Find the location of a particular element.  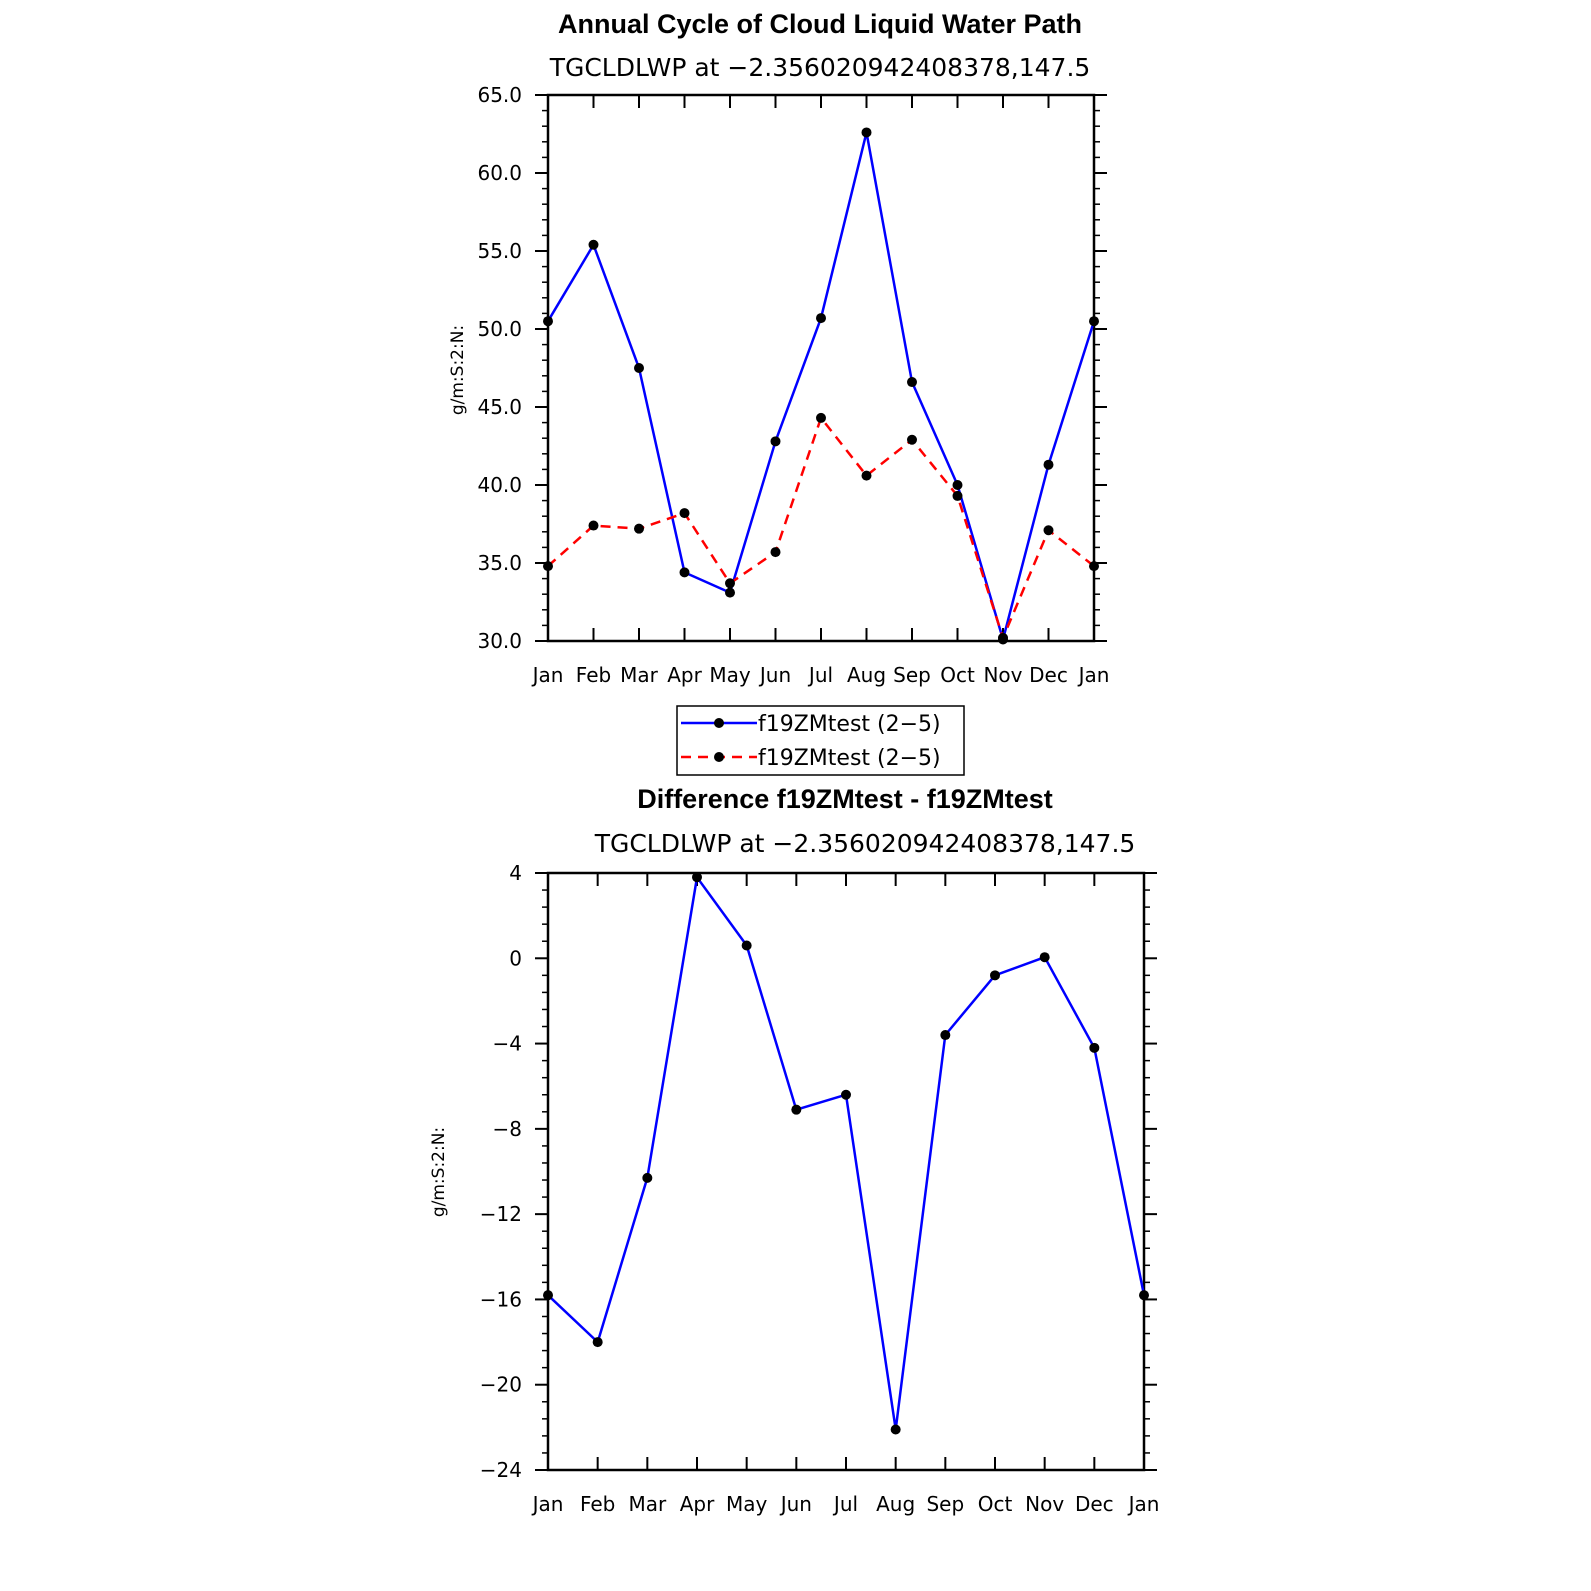

y-tick-label: 65.0 is located at coordinates (499, 95).